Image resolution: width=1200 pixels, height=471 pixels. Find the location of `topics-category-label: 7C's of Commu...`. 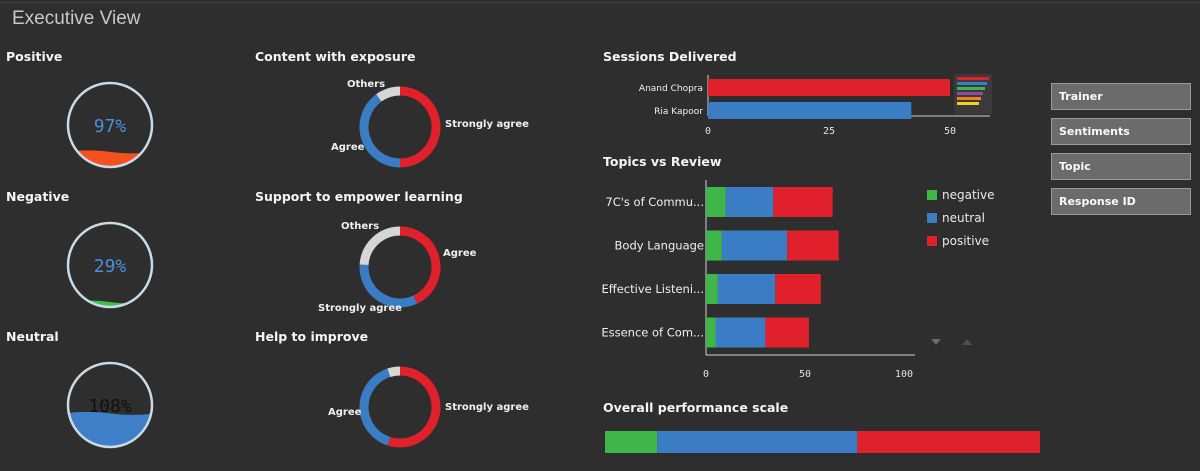

topics-category-label: 7C's of Commu... is located at coordinates (654, 202).